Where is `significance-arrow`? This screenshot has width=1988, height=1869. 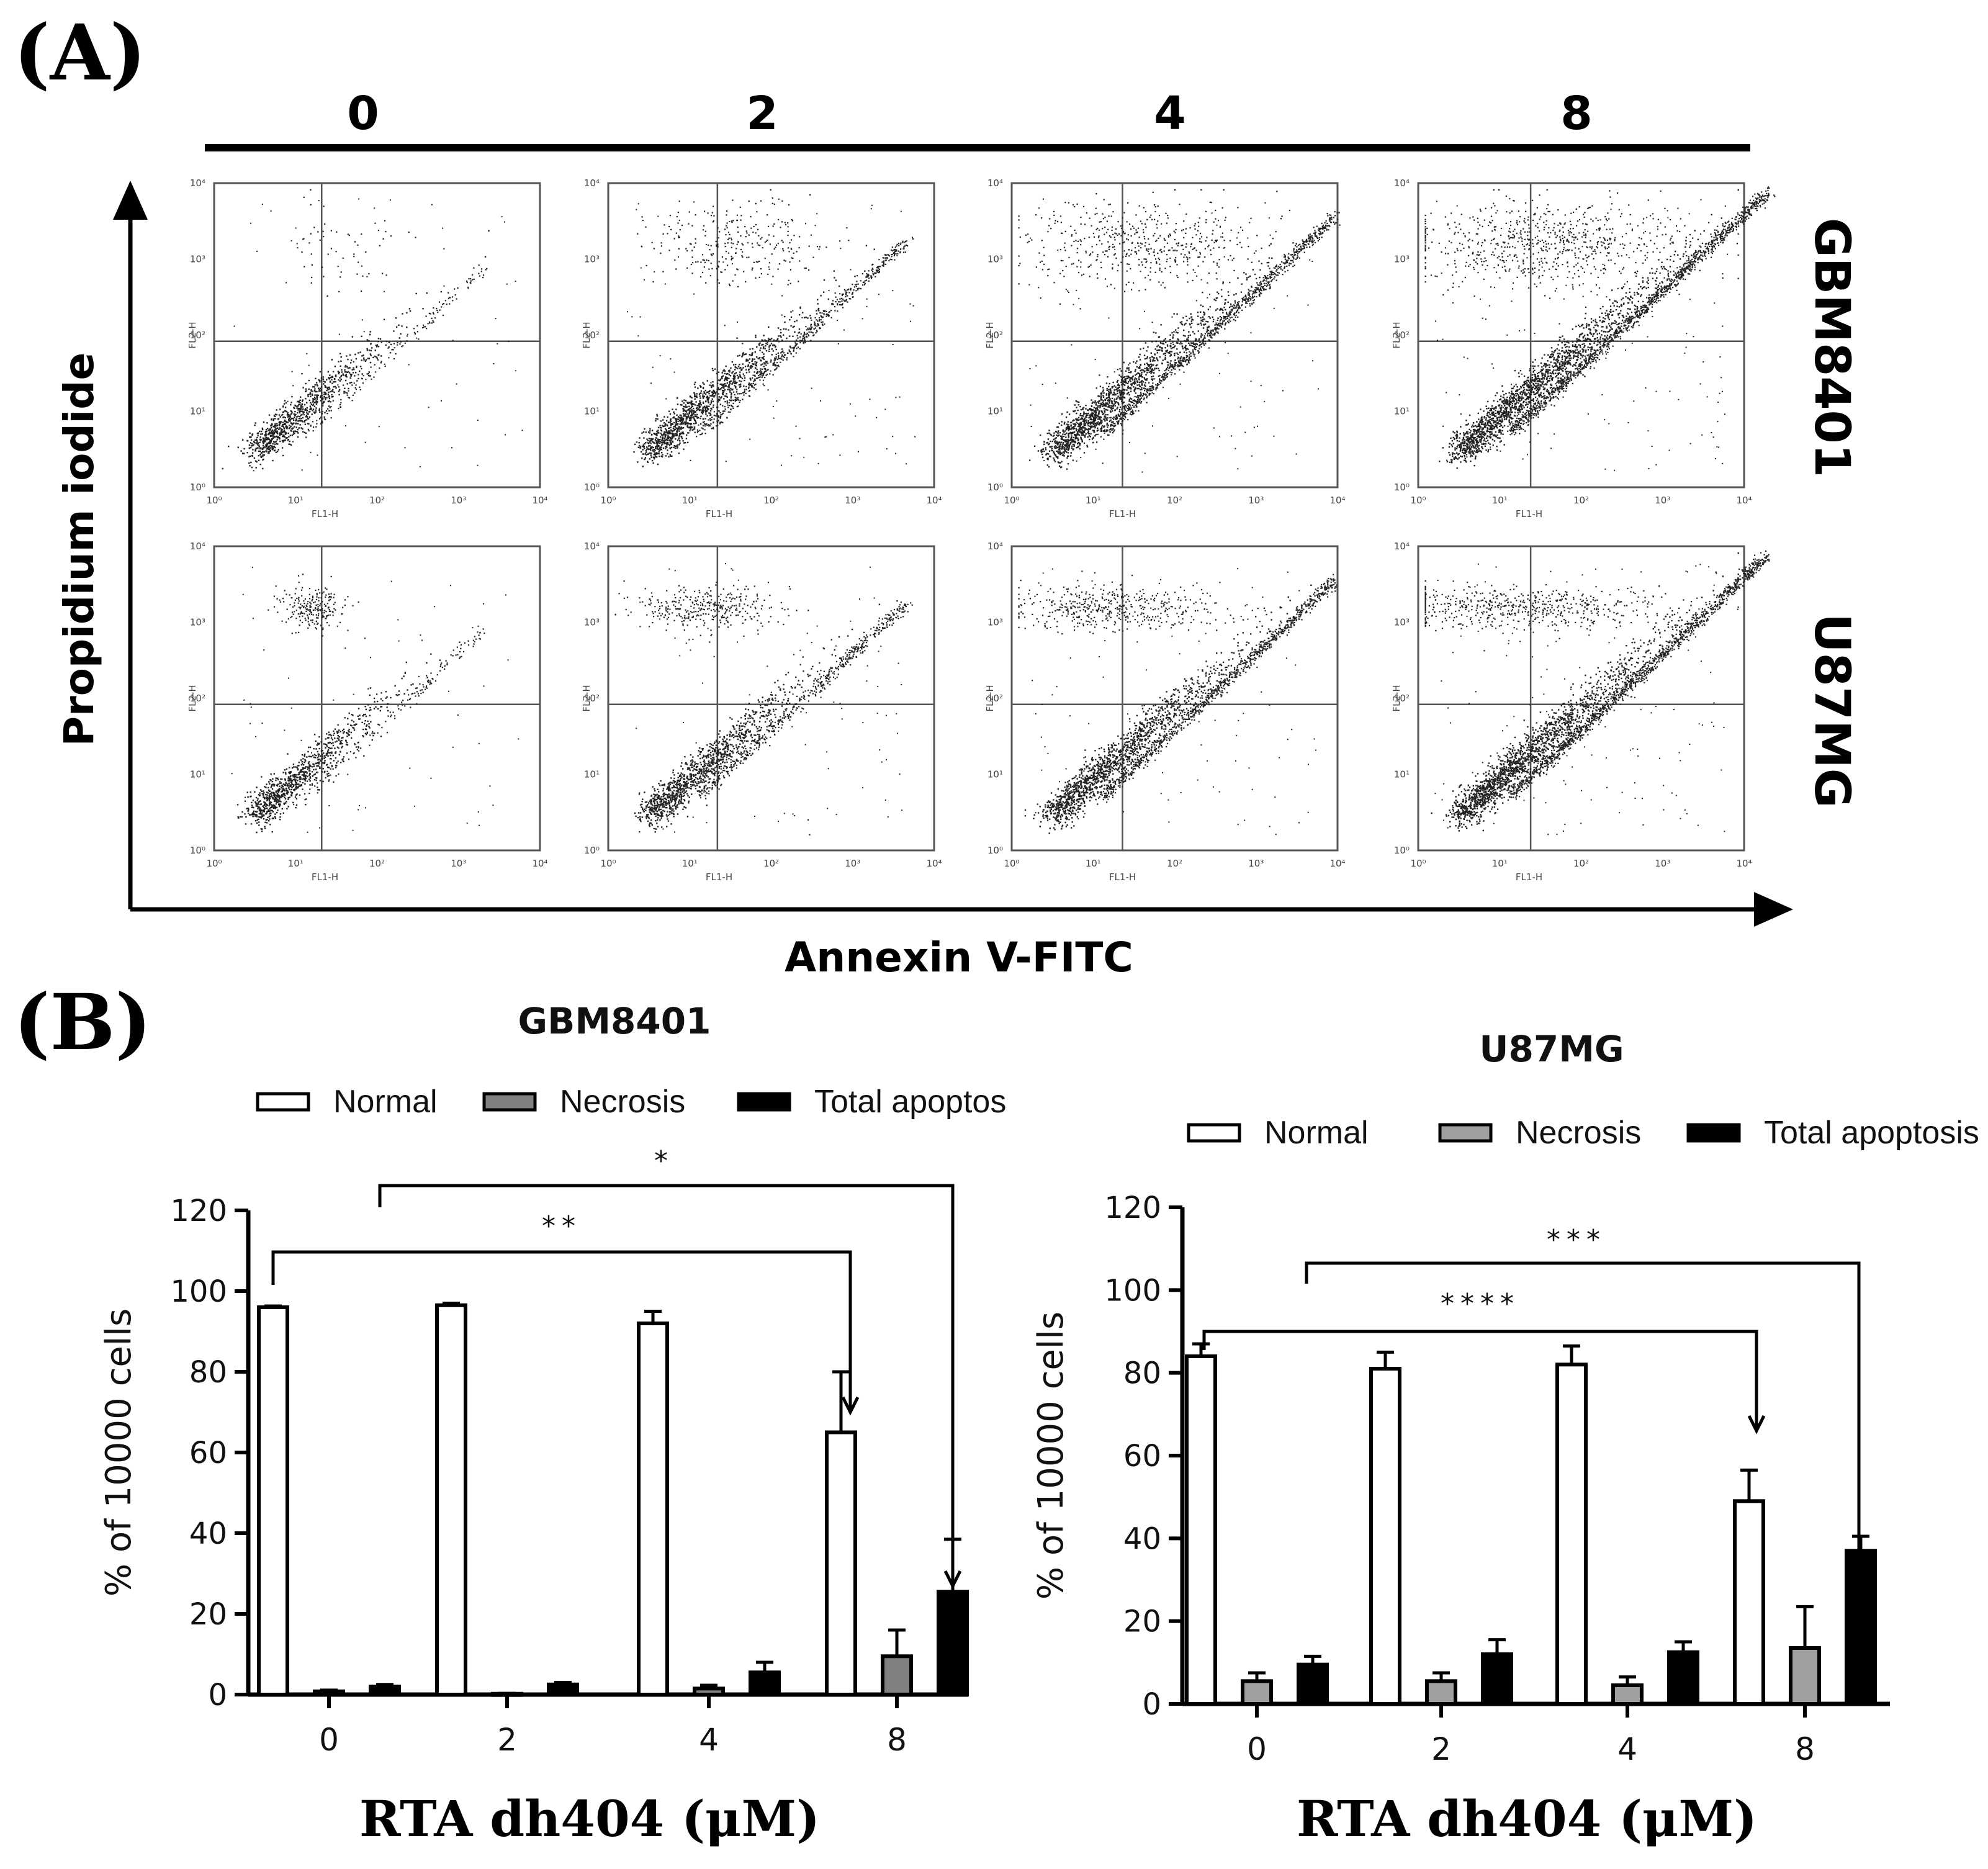
significance-arrow is located at coordinates (1859, 1601).